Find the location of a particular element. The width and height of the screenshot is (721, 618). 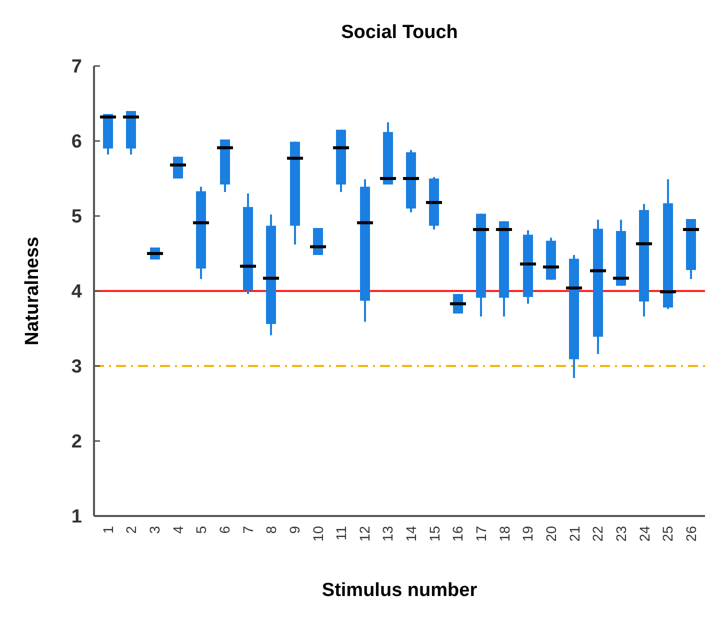

x-tick-label: 13 is located at coordinates (388, 534).